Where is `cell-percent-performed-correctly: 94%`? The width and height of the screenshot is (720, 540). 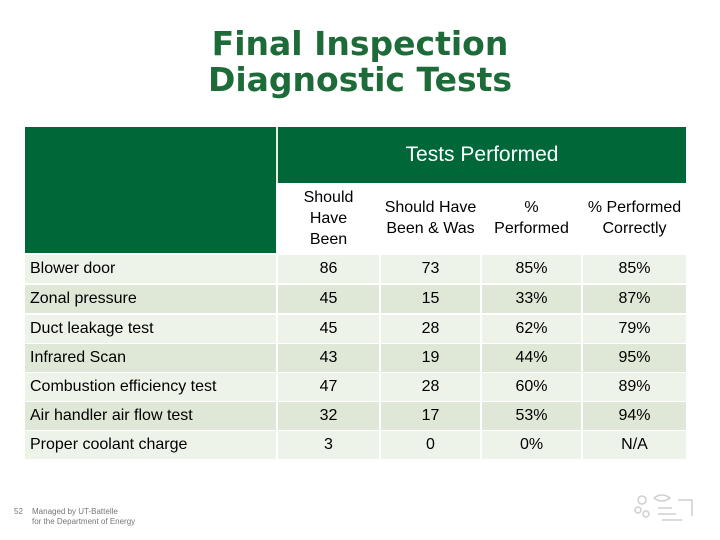
cell-percent-performed-correctly: 94% is located at coordinates (634, 416).